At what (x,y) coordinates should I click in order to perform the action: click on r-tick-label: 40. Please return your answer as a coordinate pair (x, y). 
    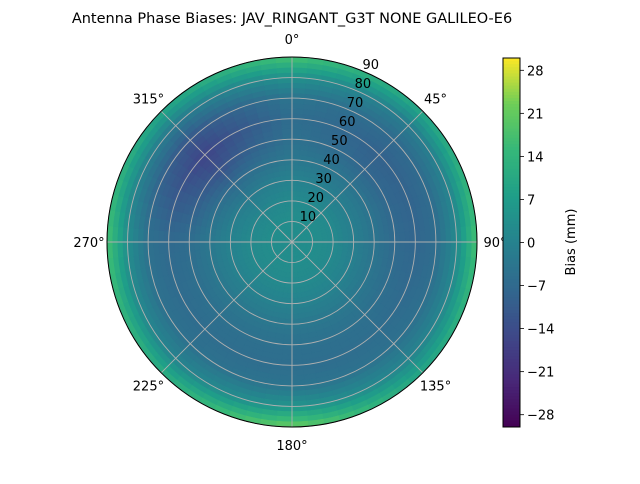
    Looking at the image, I should click on (331, 160).